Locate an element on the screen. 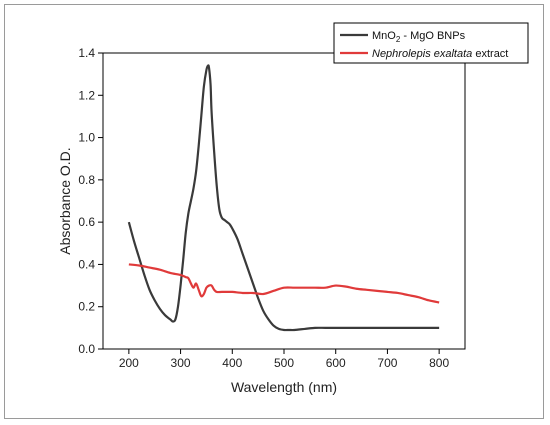 Image resolution: width=550 pixels, height=425 pixels. y-tick-label: 1.4 is located at coordinates (86, 53).